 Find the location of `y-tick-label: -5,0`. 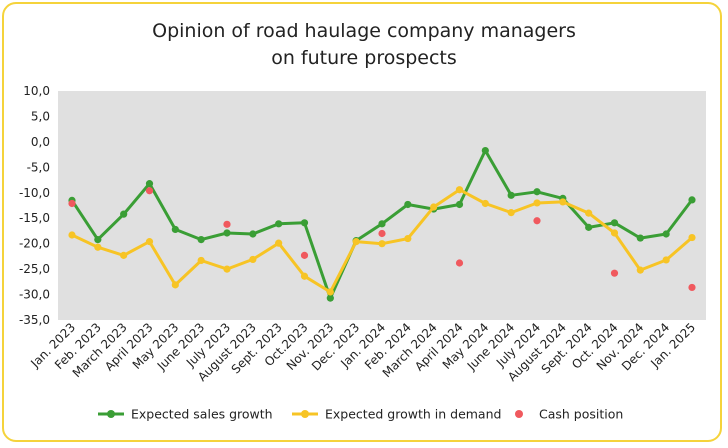

y-tick-label: -5,0 is located at coordinates (38, 167).